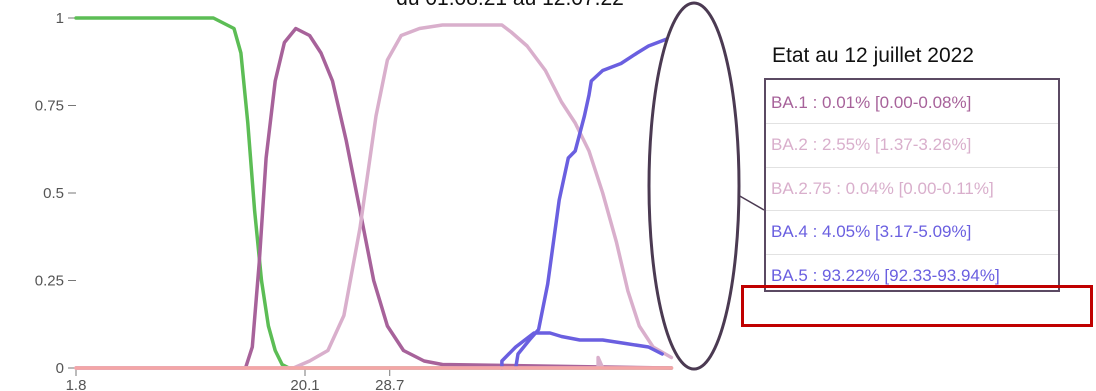 Image resolution: width=1096 pixels, height=391 pixels. I want to click on legend-panel, so click(912, 185).